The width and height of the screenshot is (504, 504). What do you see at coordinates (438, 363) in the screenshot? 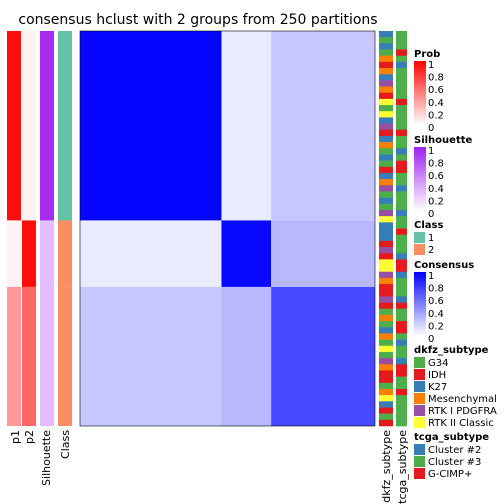
I see `legend-label: G34` at bounding box center [438, 363].